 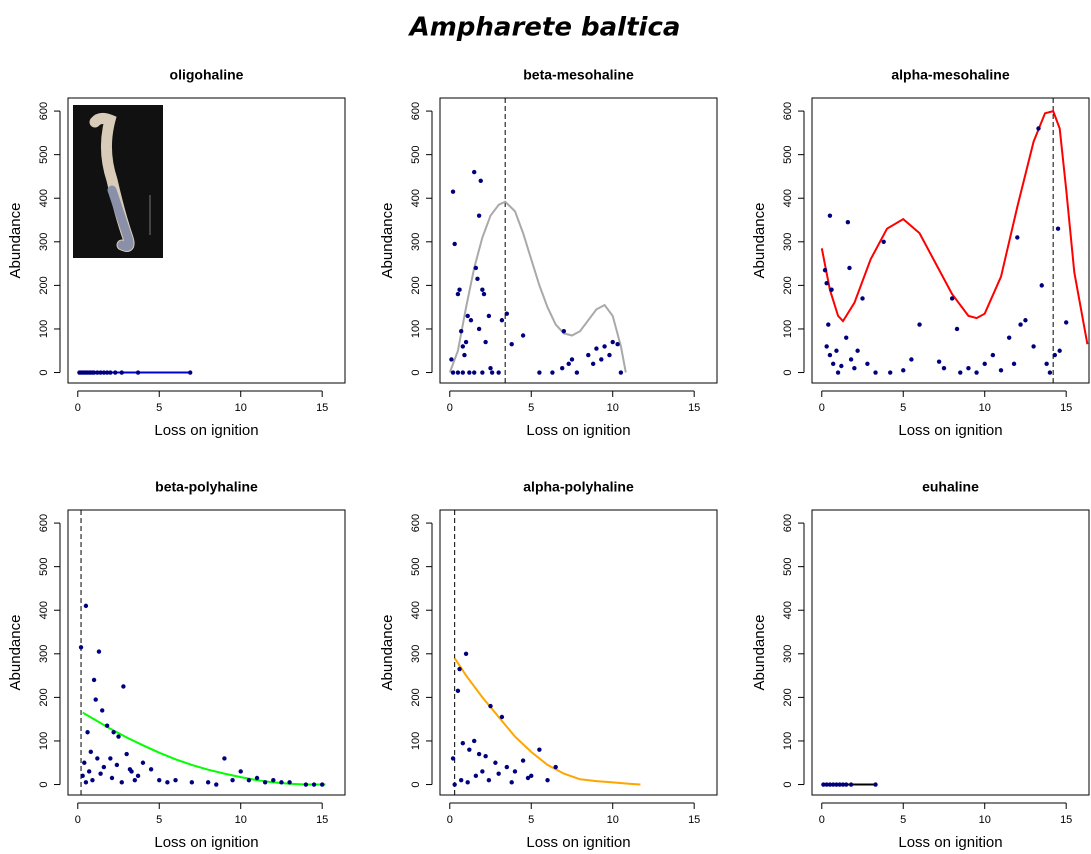 What do you see at coordinates (537, 286) in the screenshot?
I see `fit-curve` at bounding box center [537, 286].